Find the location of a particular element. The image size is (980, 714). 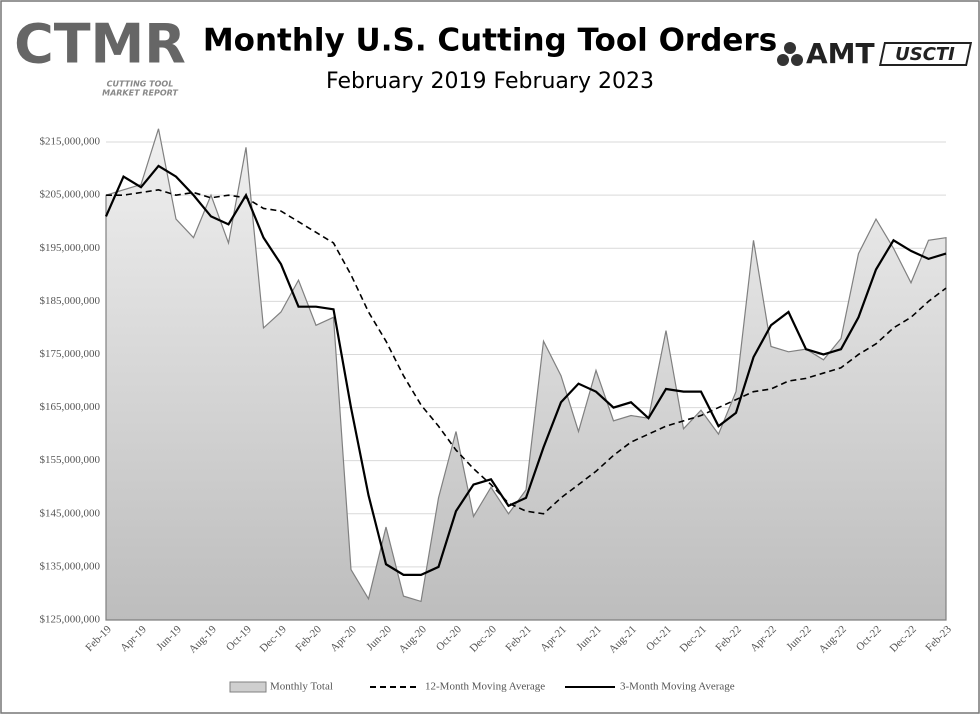

y-tick-label: $155,000,000 is located at coordinates (70, 460).